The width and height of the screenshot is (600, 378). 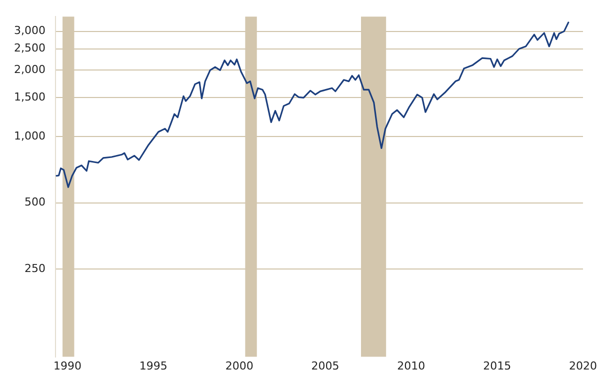 I want to click on y-tick-label: 3,000, so click(x=30, y=31).